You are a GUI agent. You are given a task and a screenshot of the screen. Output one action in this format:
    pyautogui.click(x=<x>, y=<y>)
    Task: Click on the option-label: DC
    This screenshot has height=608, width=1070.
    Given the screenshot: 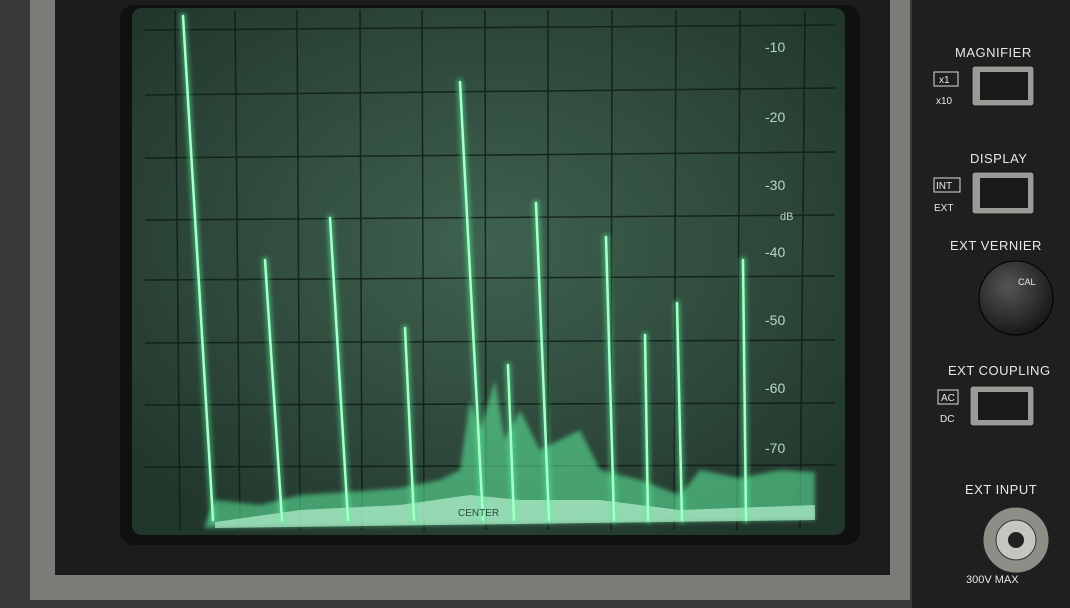 What is the action you would take?
    pyautogui.click(x=947, y=419)
    